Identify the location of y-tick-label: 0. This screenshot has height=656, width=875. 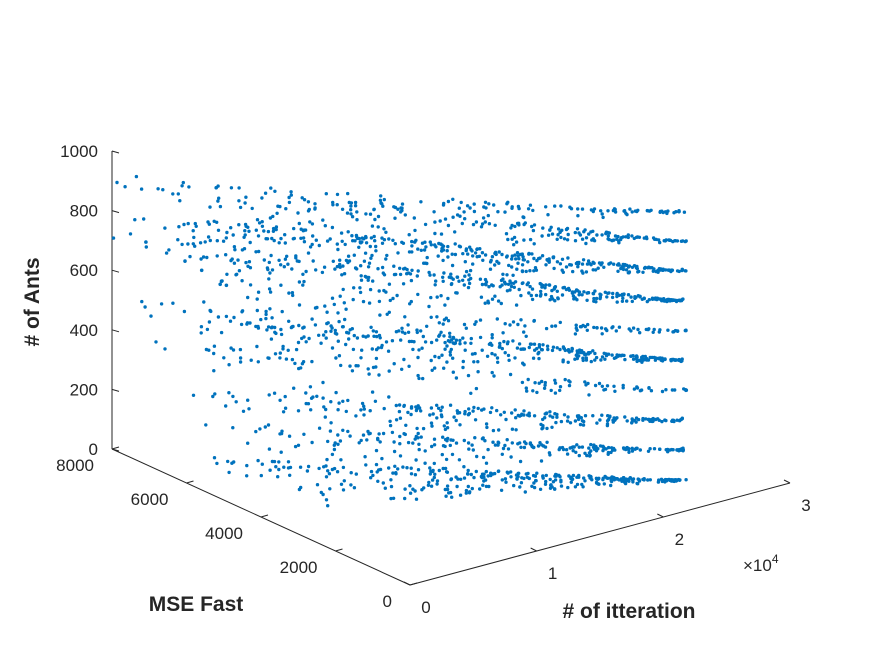
(387, 601).